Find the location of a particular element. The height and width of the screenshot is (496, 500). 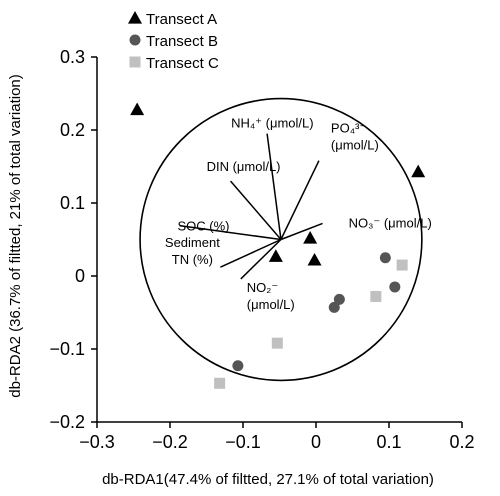

vector-label: Sediment TN (%) is located at coordinates (192, 251).